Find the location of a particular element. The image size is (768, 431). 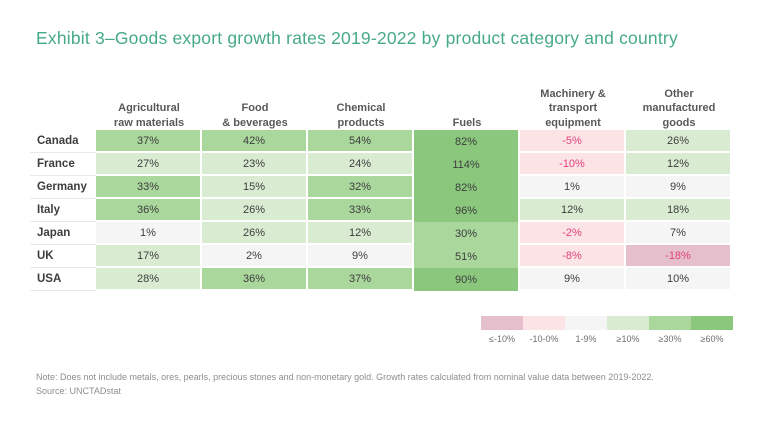

legend-band: 1-9% is located at coordinates (586, 330).